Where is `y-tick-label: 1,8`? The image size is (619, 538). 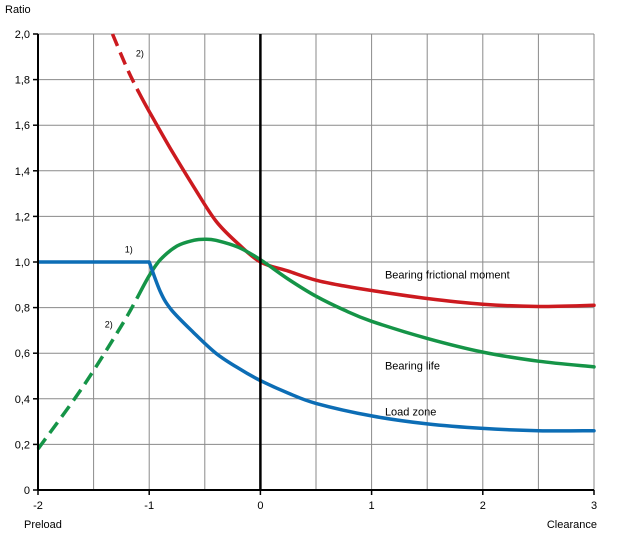 y-tick-label: 1,8 is located at coordinates (22, 81).